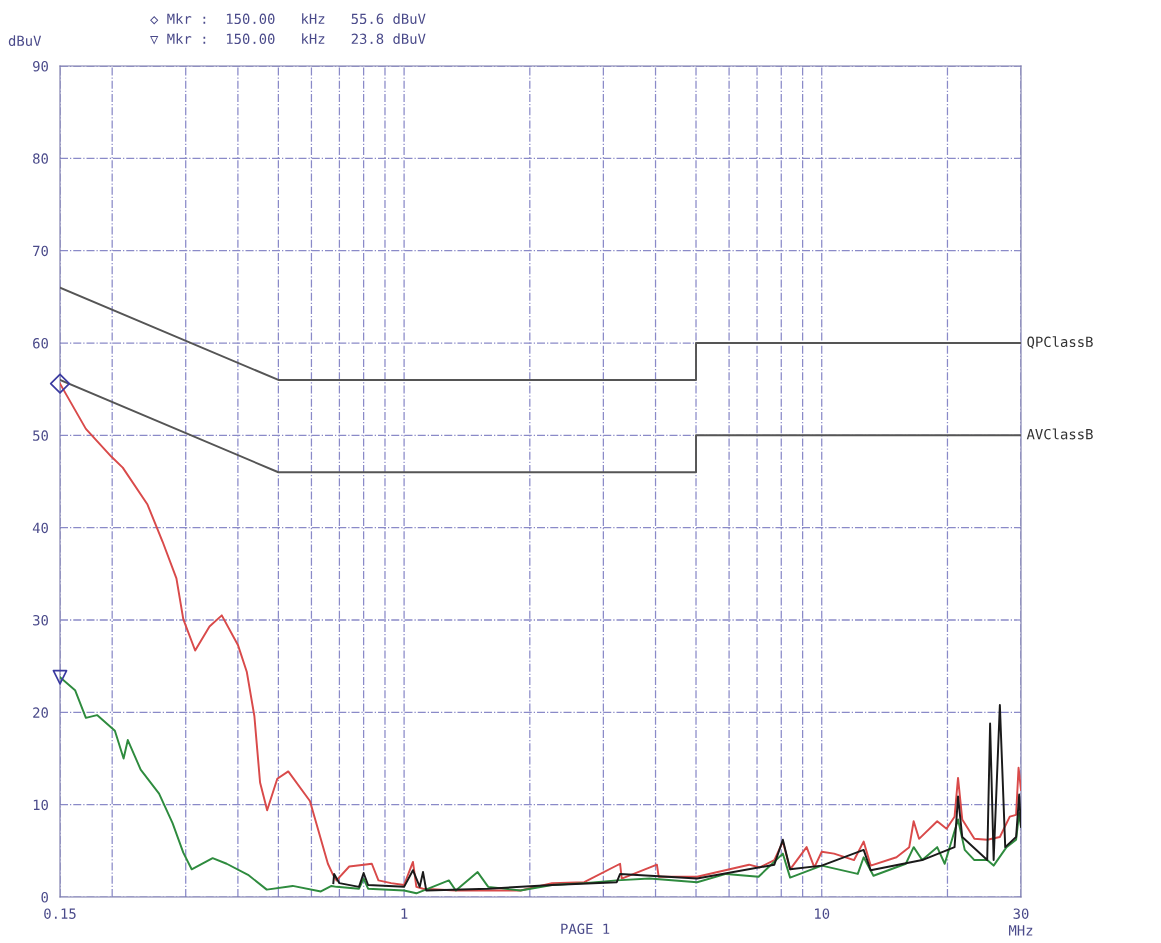 The image size is (1161, 943). I want to click on y-tick-label: 20, so click(40, 712).